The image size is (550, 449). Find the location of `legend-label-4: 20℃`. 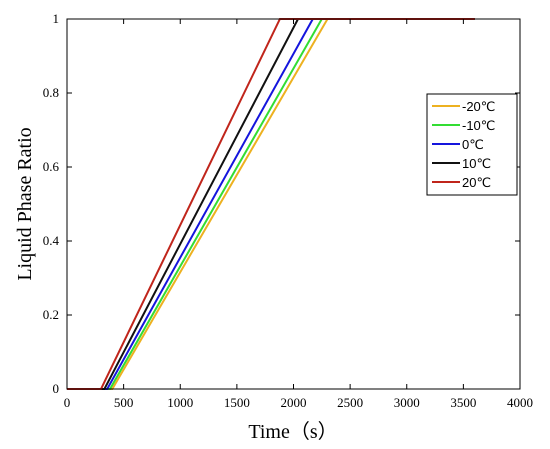

legend-label-4: 20℃ is located at coordinates (476, 182).